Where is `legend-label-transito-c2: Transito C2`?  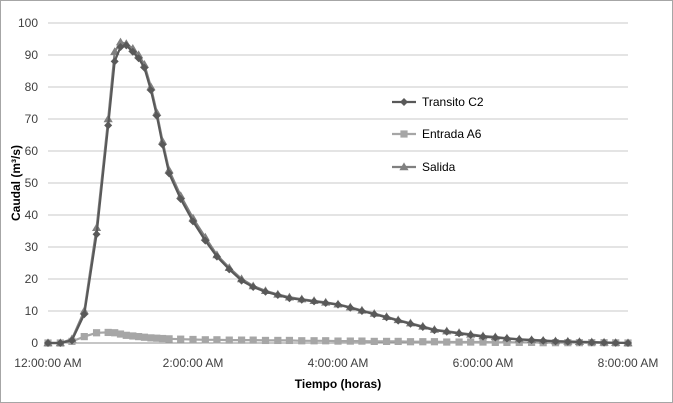 legend-label-transito-c2: Transito C2 is located at coordinates (453, 102).